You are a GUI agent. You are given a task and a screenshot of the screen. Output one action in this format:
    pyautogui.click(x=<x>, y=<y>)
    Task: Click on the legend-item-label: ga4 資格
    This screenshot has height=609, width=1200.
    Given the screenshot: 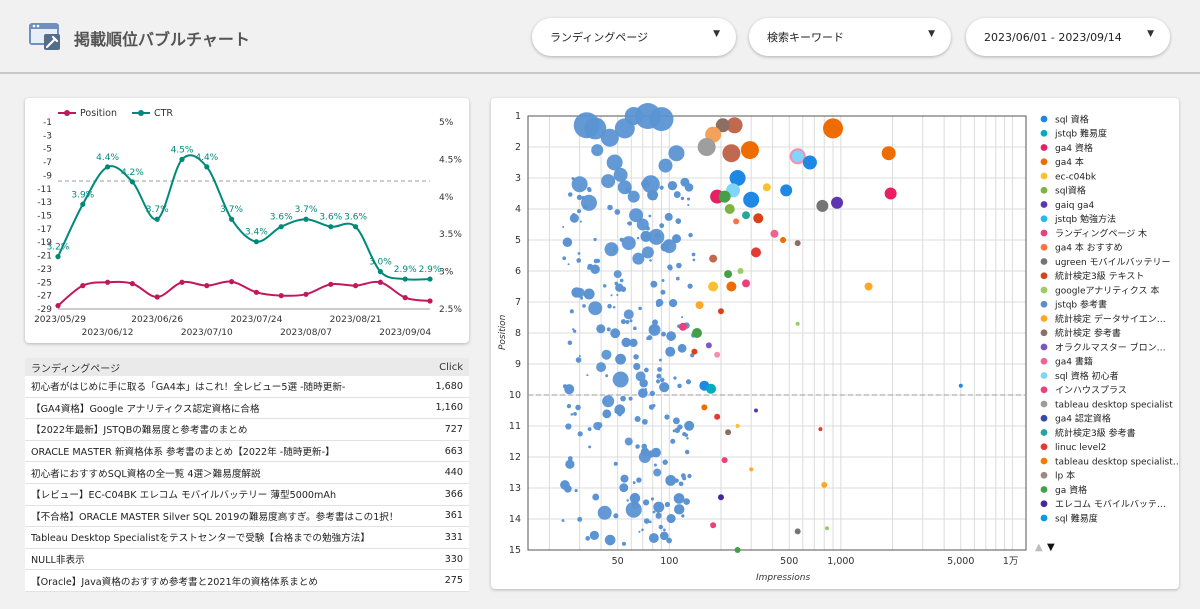 What is the action you would take?
    pyautogui.click(x=1074, y=148)
    